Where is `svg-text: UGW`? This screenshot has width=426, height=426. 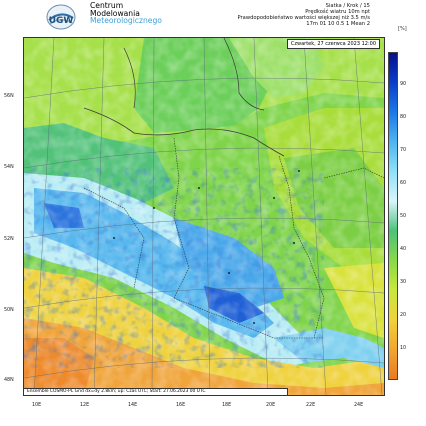
svg-text: UGW is located at coordinates (61, 21).